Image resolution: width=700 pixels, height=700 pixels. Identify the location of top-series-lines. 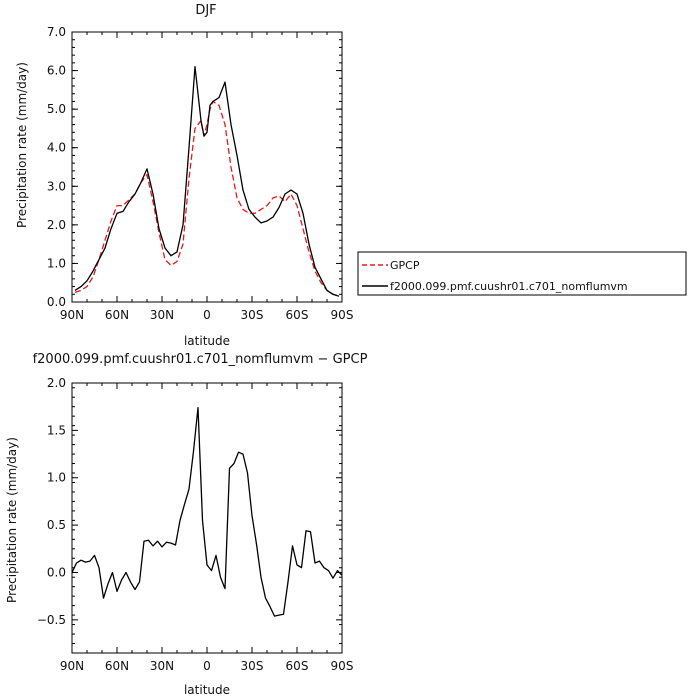
(207, 181).